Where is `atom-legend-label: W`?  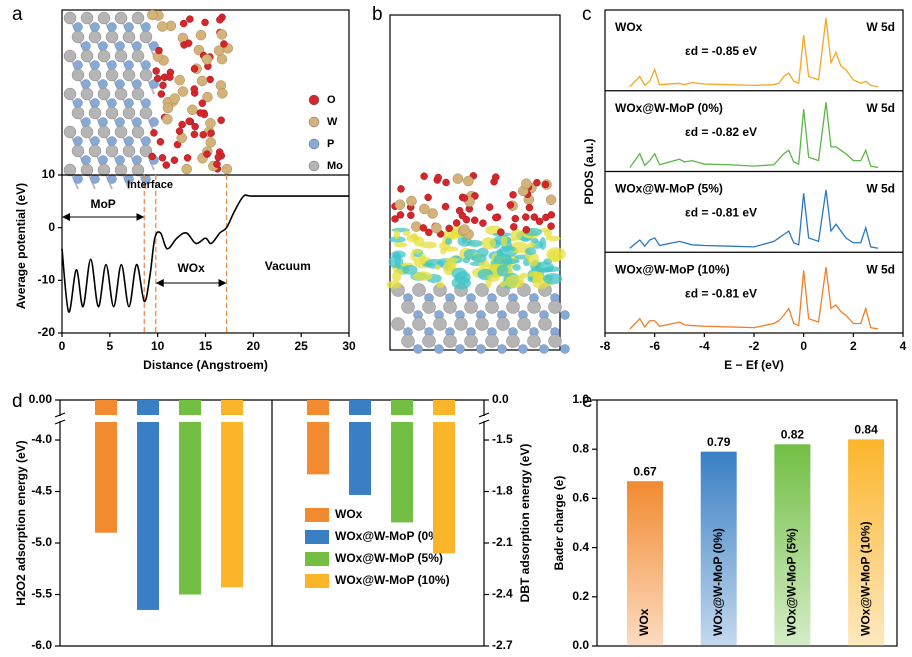
atom-legend-label: W is located at coordinates (332, 122).